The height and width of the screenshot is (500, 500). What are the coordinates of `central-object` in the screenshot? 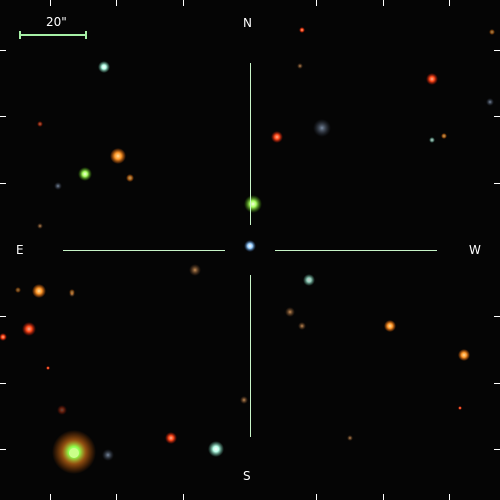 It's located at (250, 246).